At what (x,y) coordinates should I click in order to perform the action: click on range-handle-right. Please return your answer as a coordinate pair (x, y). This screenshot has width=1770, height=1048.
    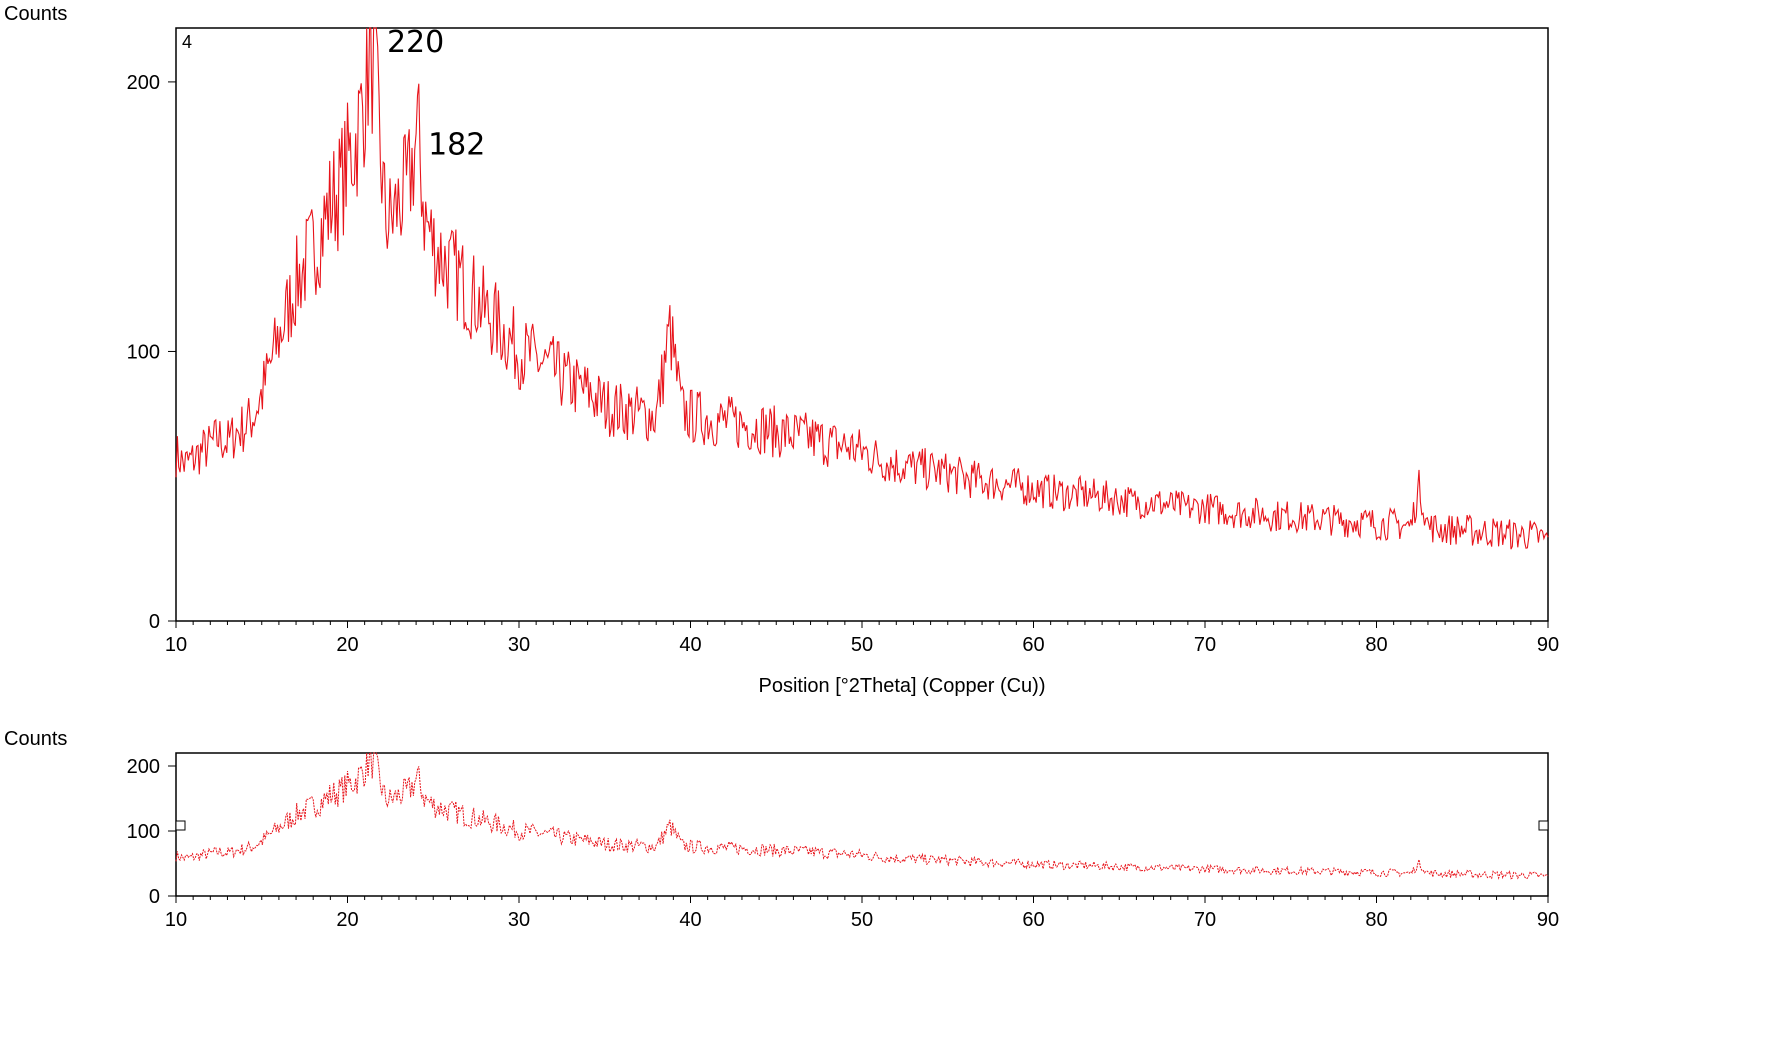
    Looking at the image, I should click on (1543, 825).